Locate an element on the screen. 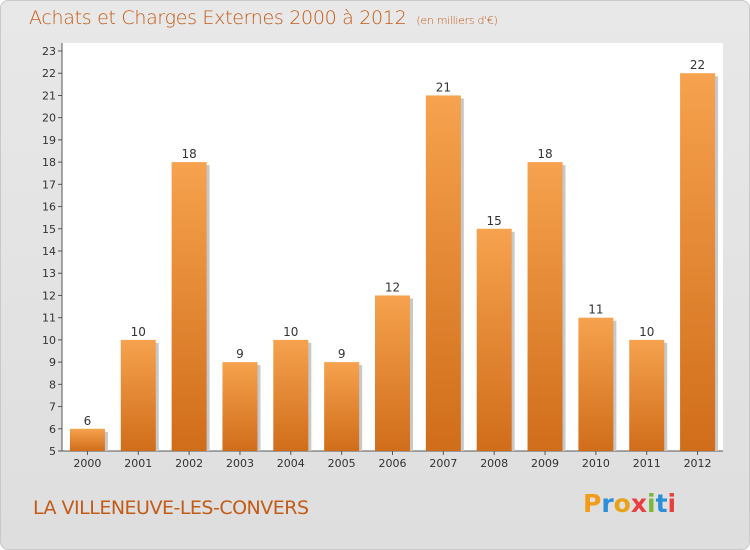  bar-value-label: 11 is located at coordinates (595, 310).